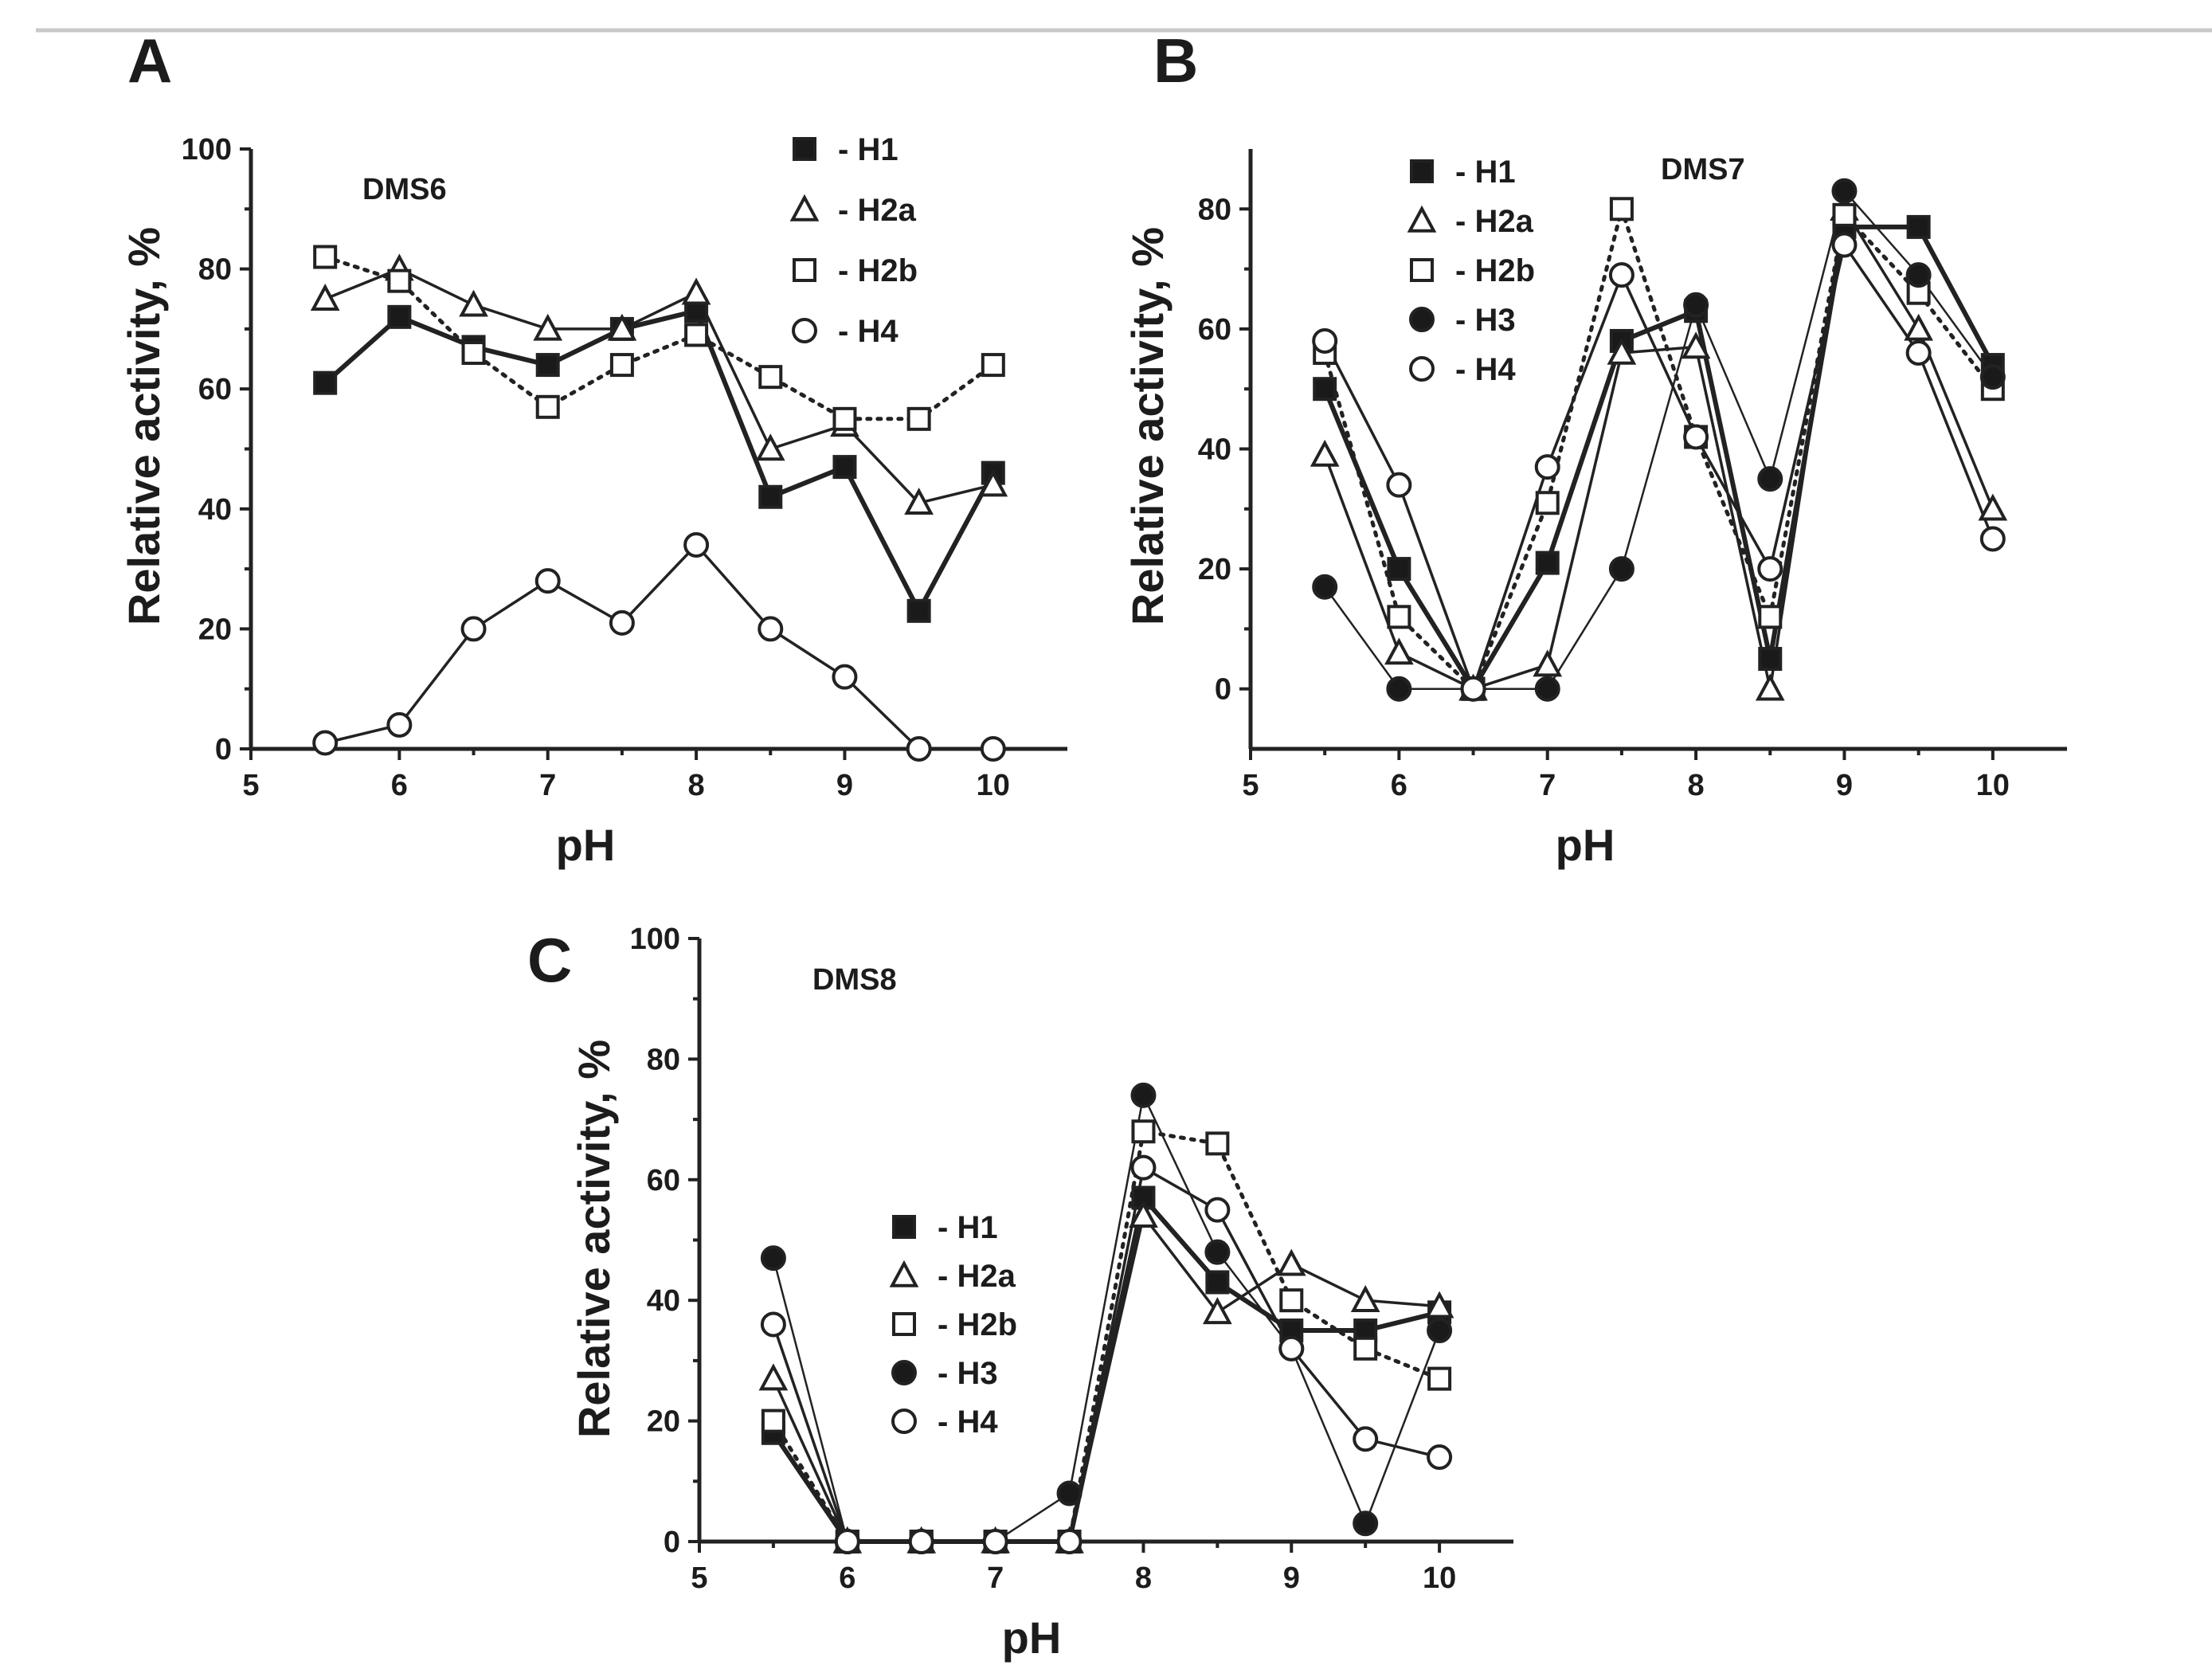 This screenshot has width=2212, height=1677. I want to click on legend-marker-a-h4, so click(804, 330).